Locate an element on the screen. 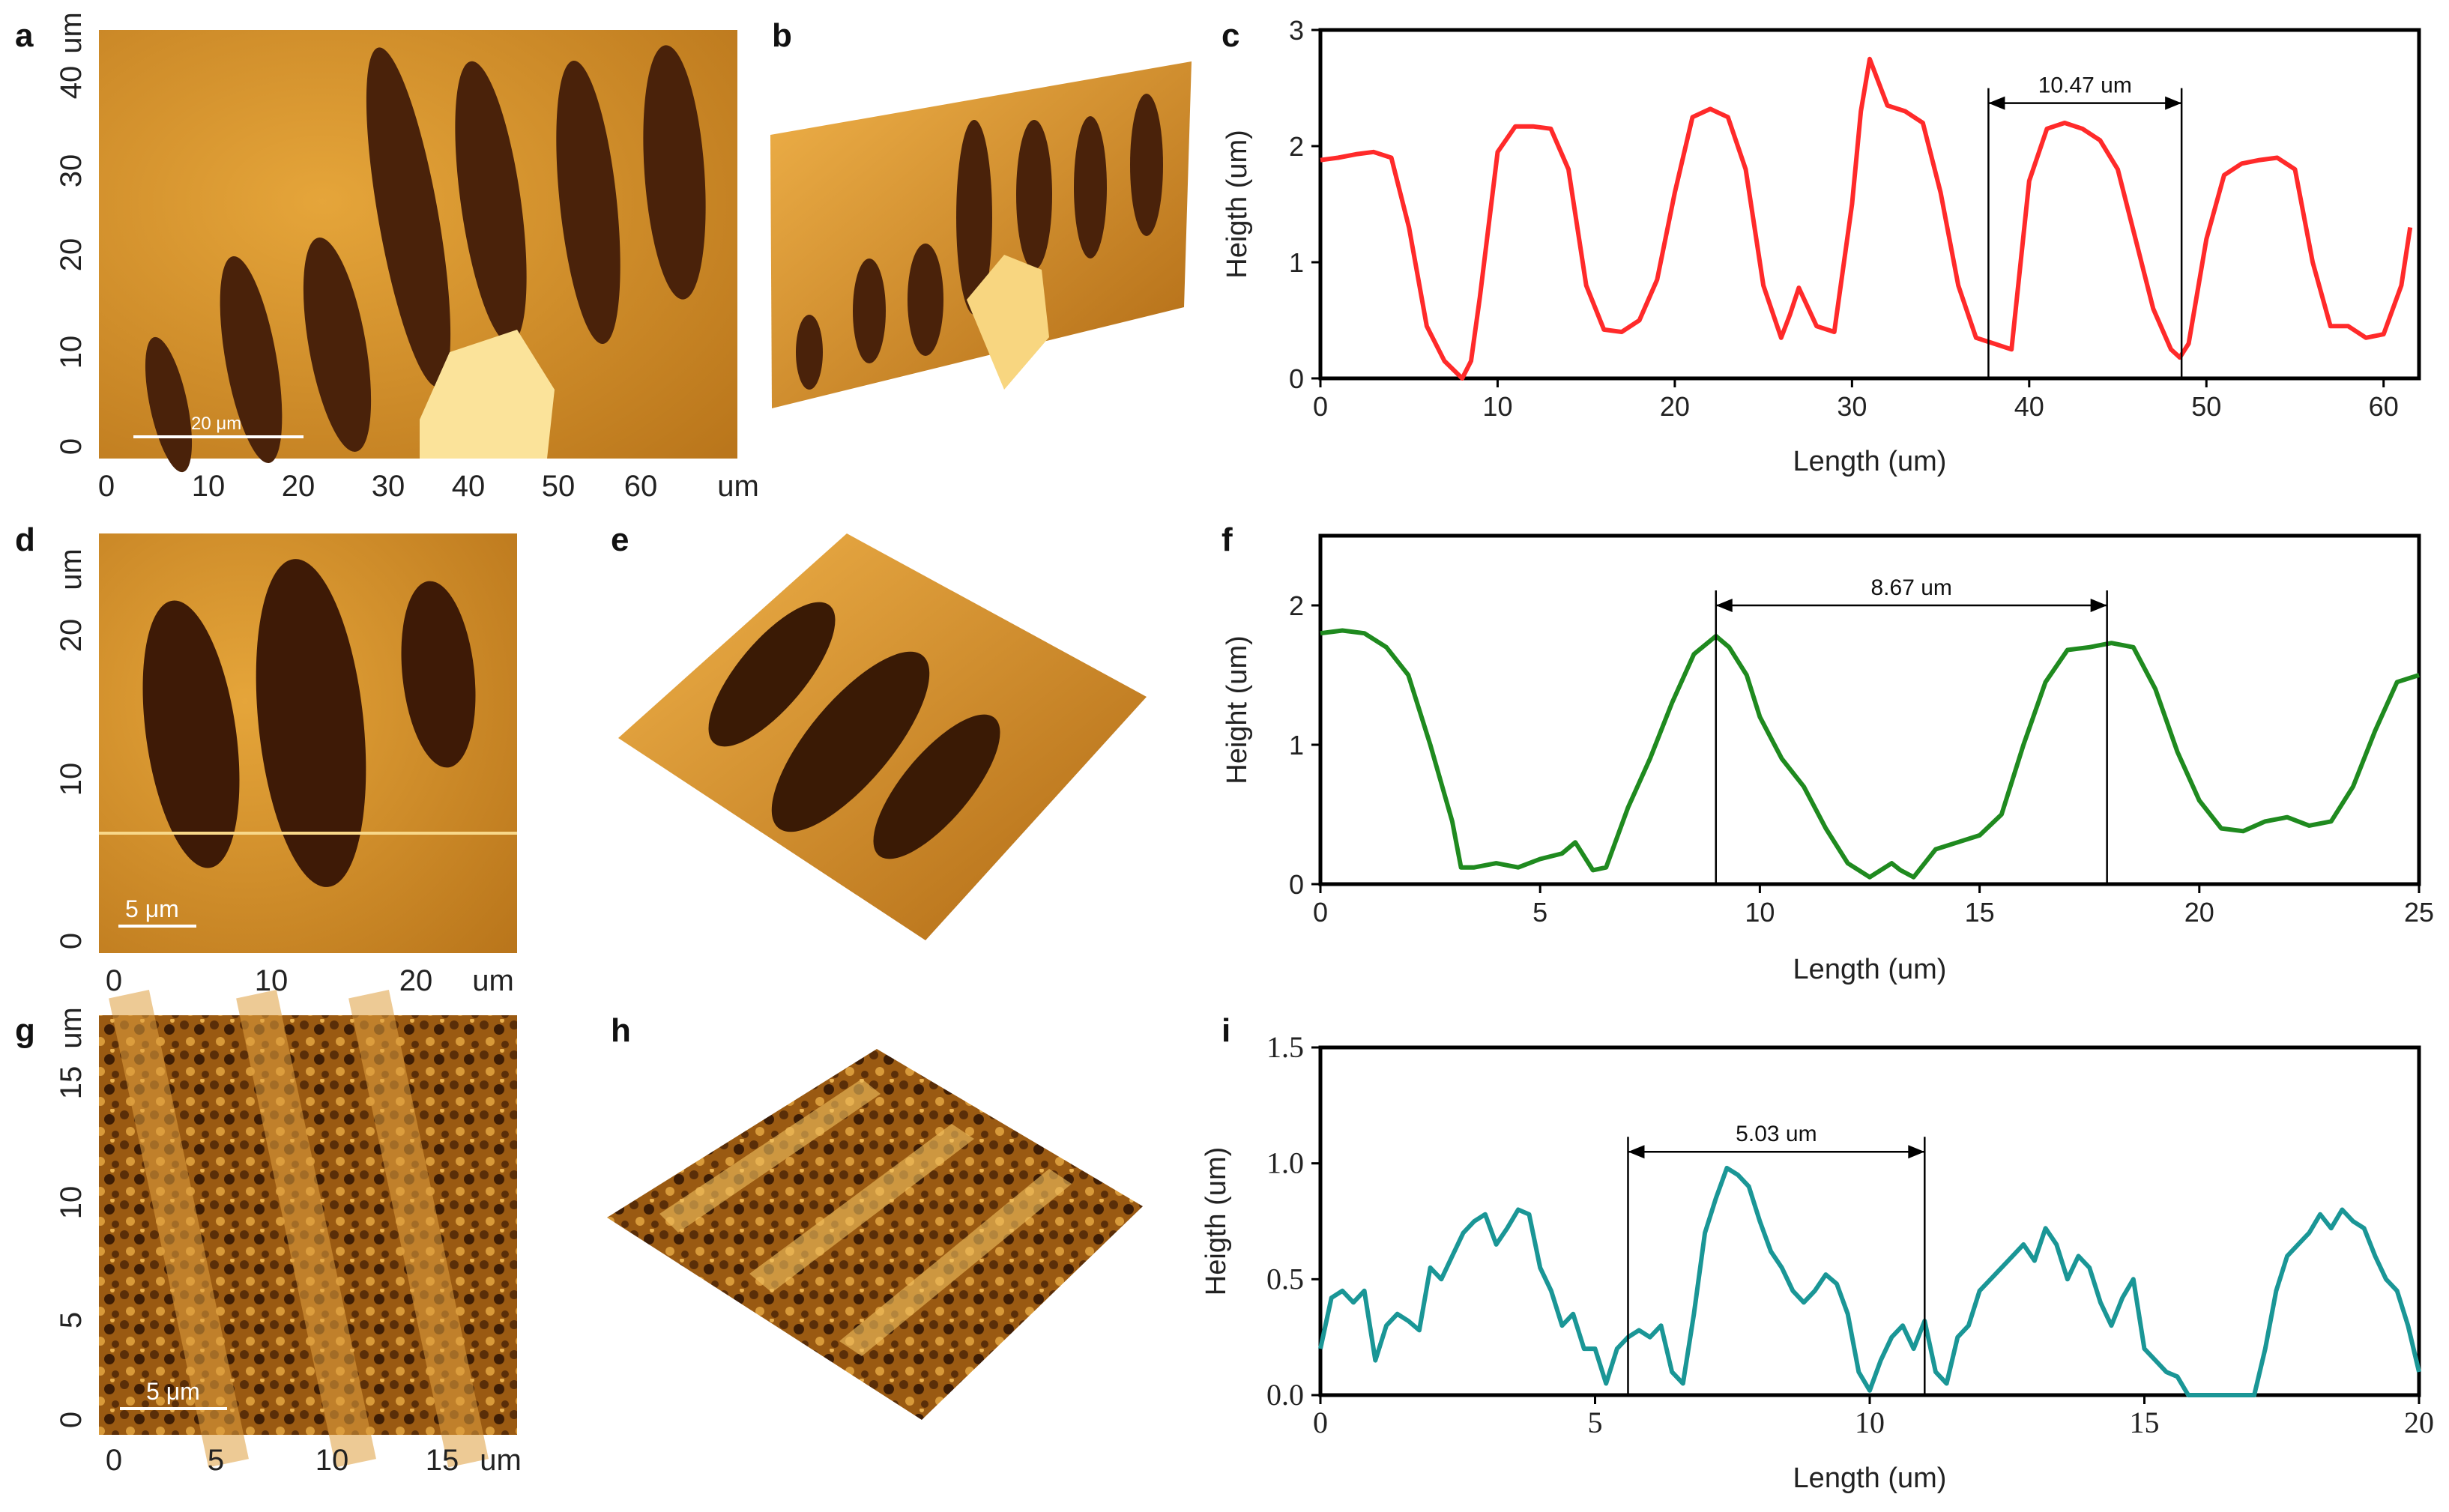 This screenshot has height=1512, width=2449. x-tick-d-2: 20 is located at coordinates (416, 980).